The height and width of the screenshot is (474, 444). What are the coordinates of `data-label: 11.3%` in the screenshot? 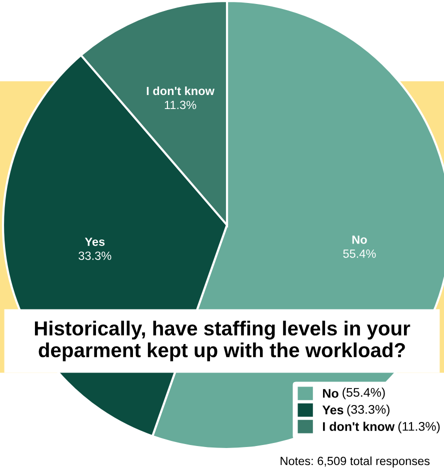 It's located at (180, 105).